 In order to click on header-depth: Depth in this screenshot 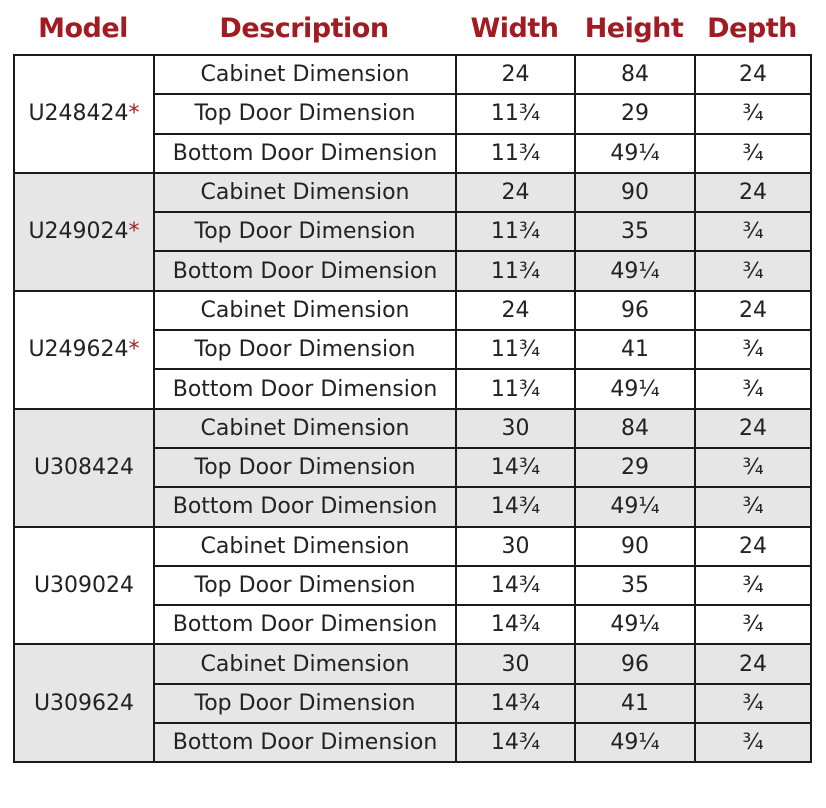, I will do `click(752, 28)`.